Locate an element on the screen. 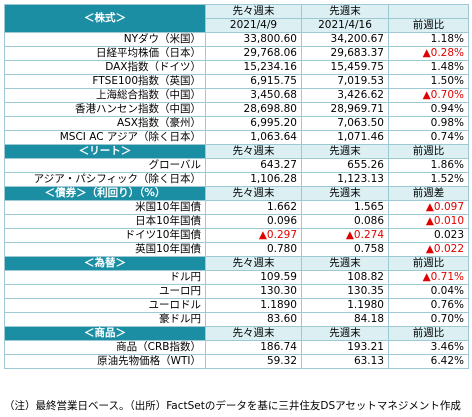  row-label: DAX指数（ドイツ） is located at coordinates (105, 67).